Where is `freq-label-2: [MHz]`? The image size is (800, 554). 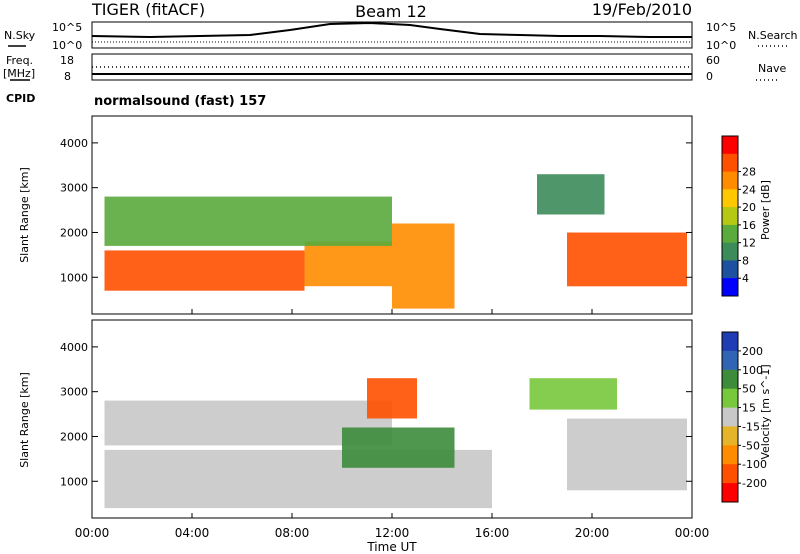
freq-label-2: [MHz] is located at coordinates (19, 73).